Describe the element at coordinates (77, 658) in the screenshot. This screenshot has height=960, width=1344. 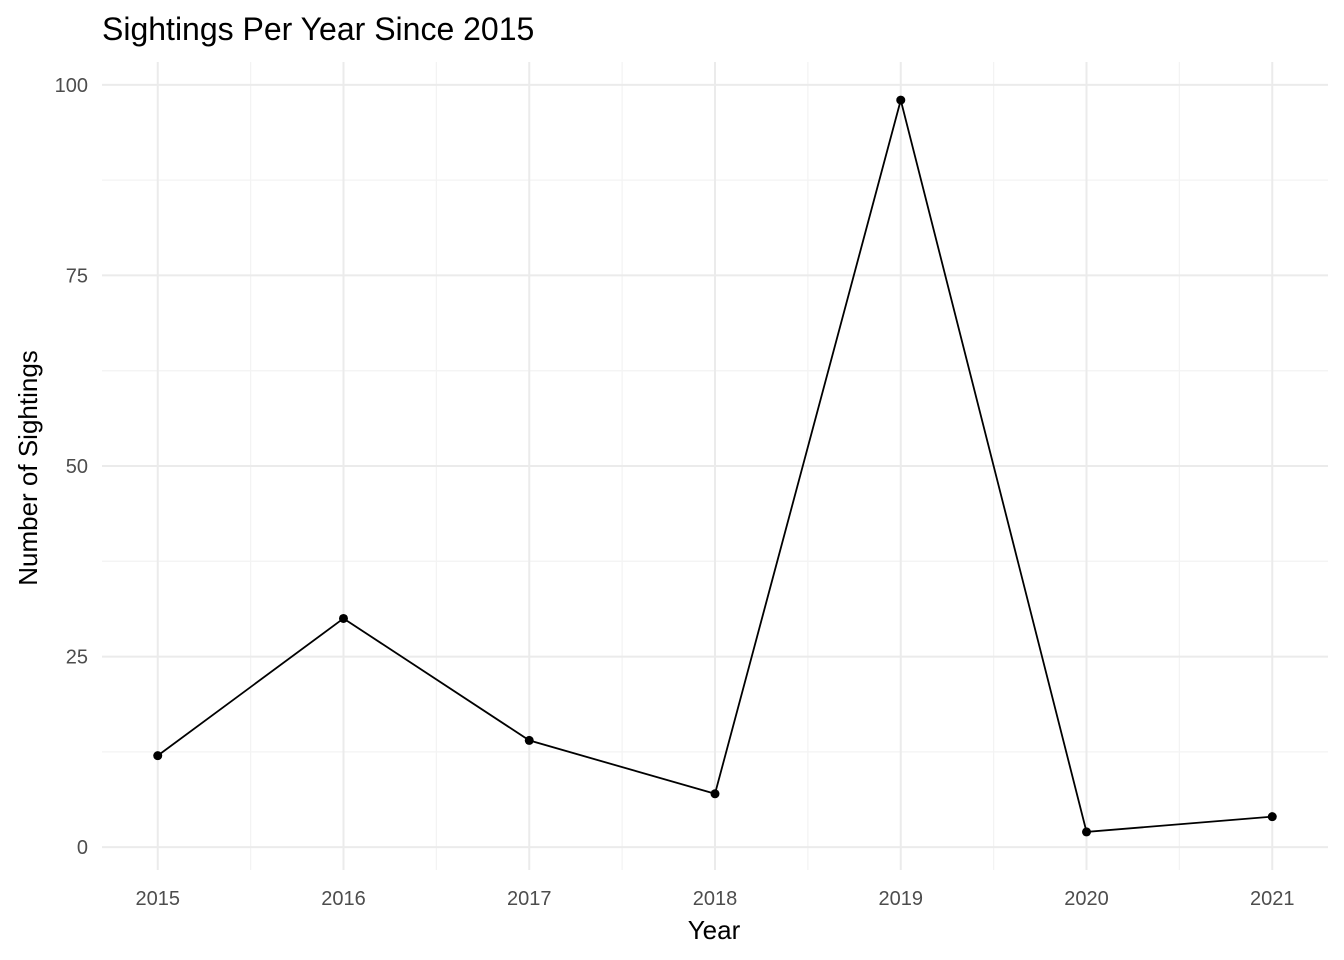
I see `y-tick-label: 25` at that location.